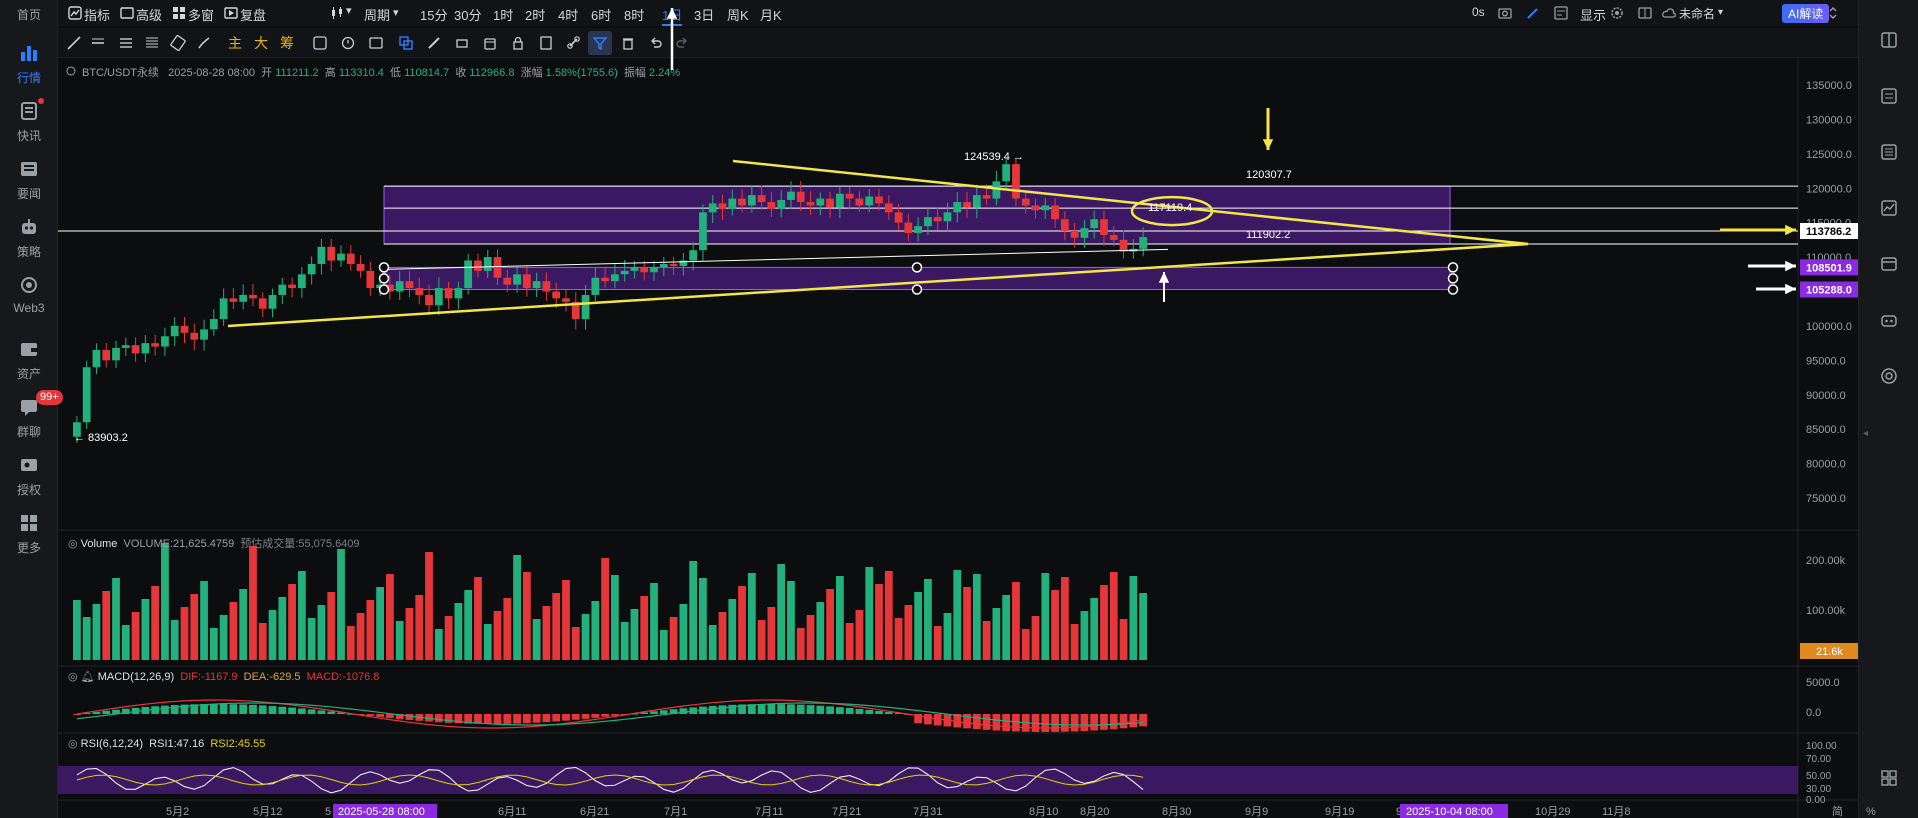  What do you see at coordinates (178, 43) in the screenshot?
I see `ruler-tool-icon` at bounding box center [178, 43].